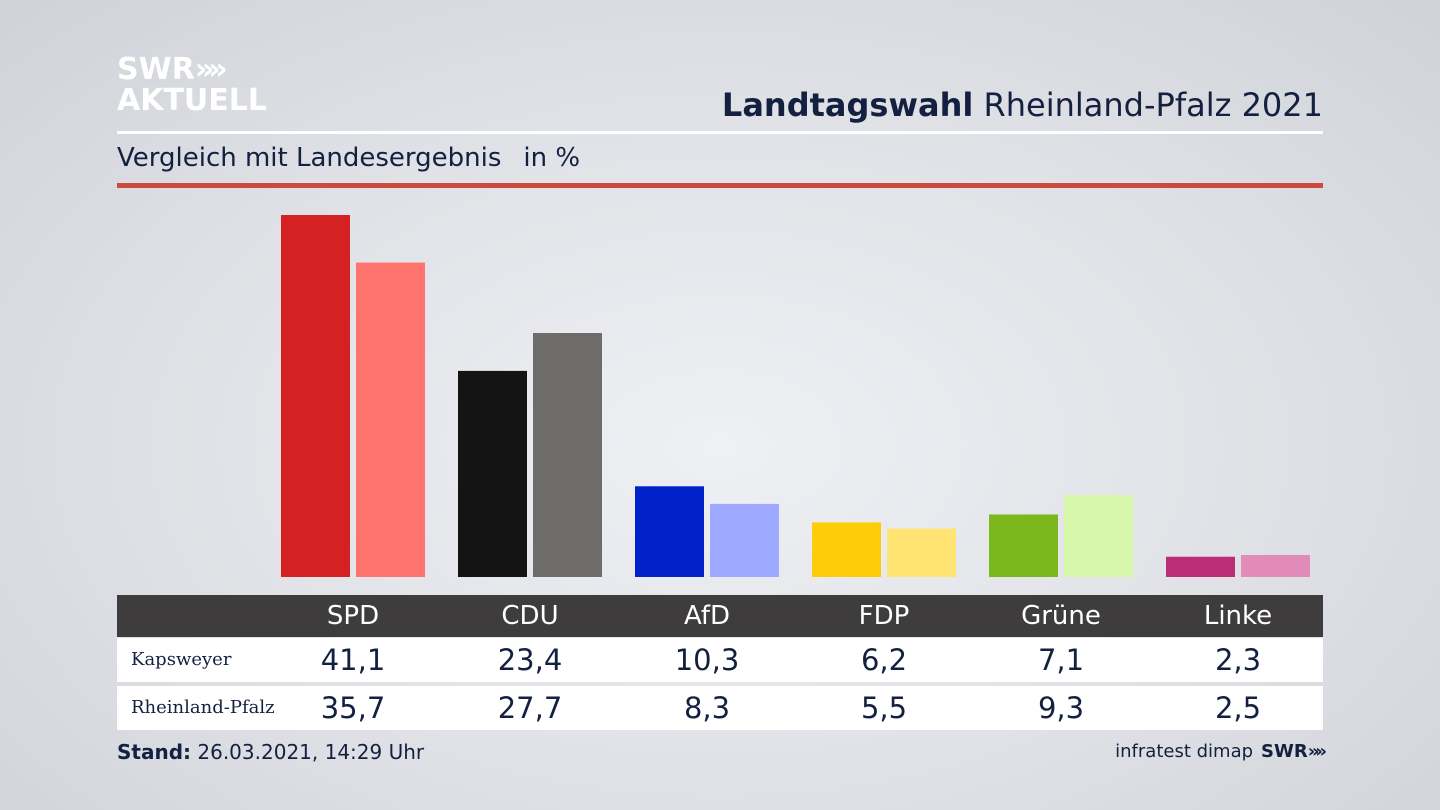 Image resolution: width=1440 pixels, height=810 pixels. I want to click on value-gruene-rheinland-pfalz: 9,3, so click(1061, 708).